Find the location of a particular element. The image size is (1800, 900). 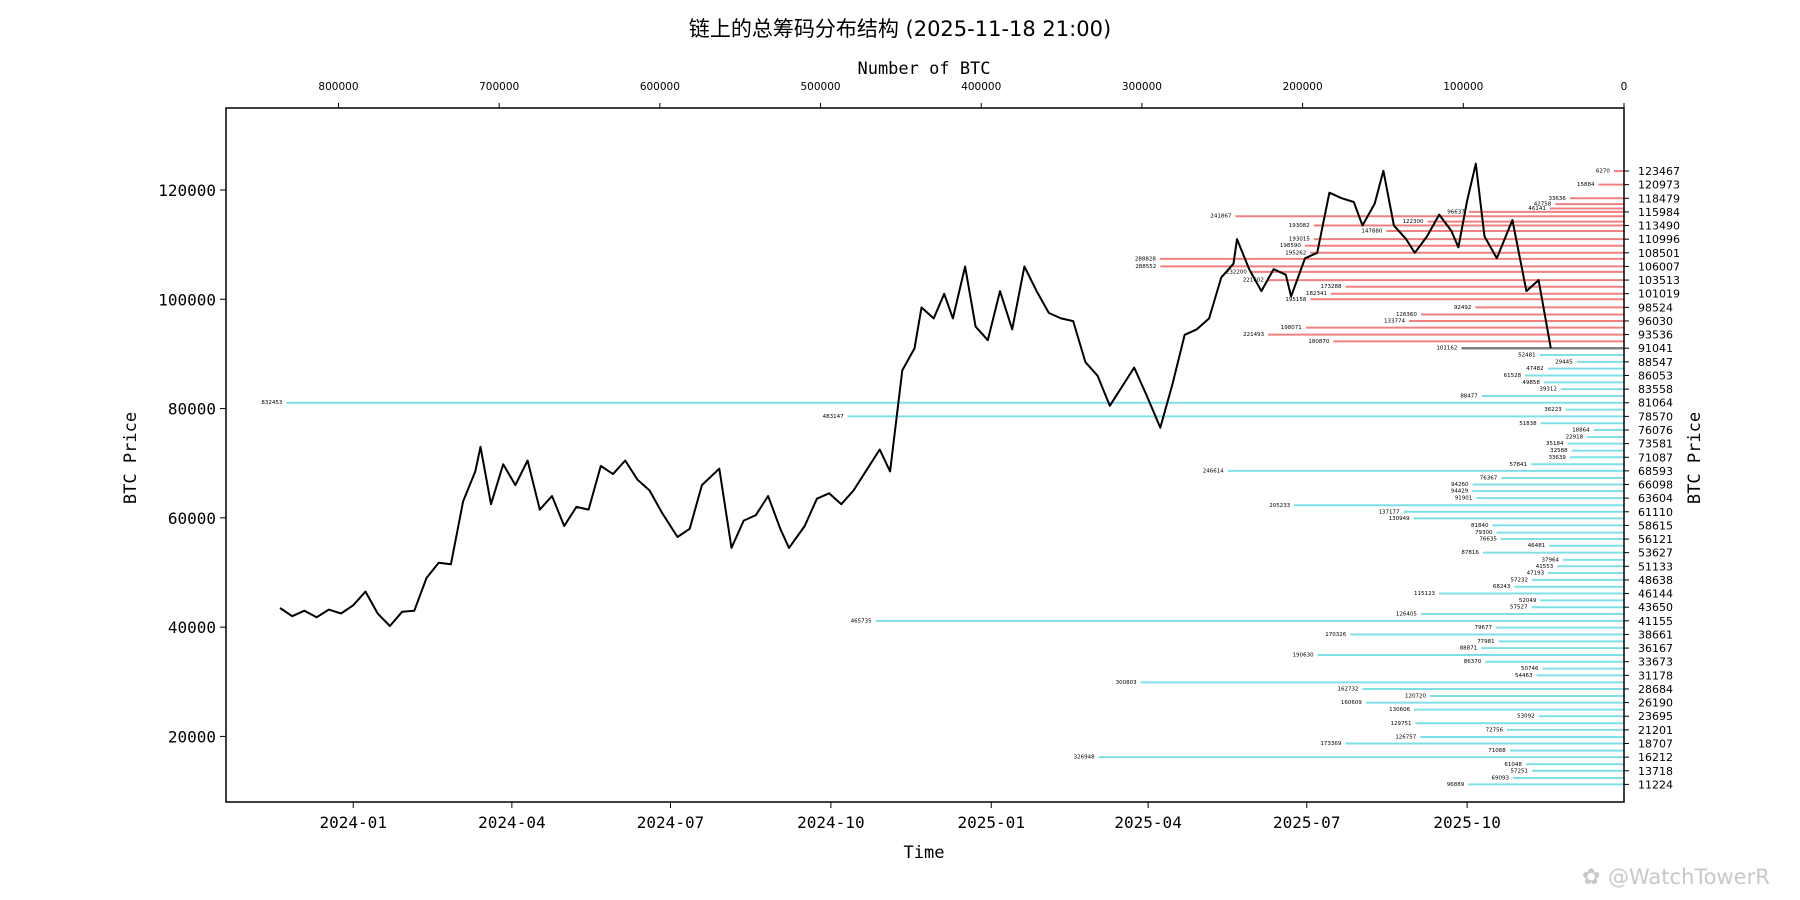

distribution-bar-label: 51838 is located at coordinates (1528, 424).